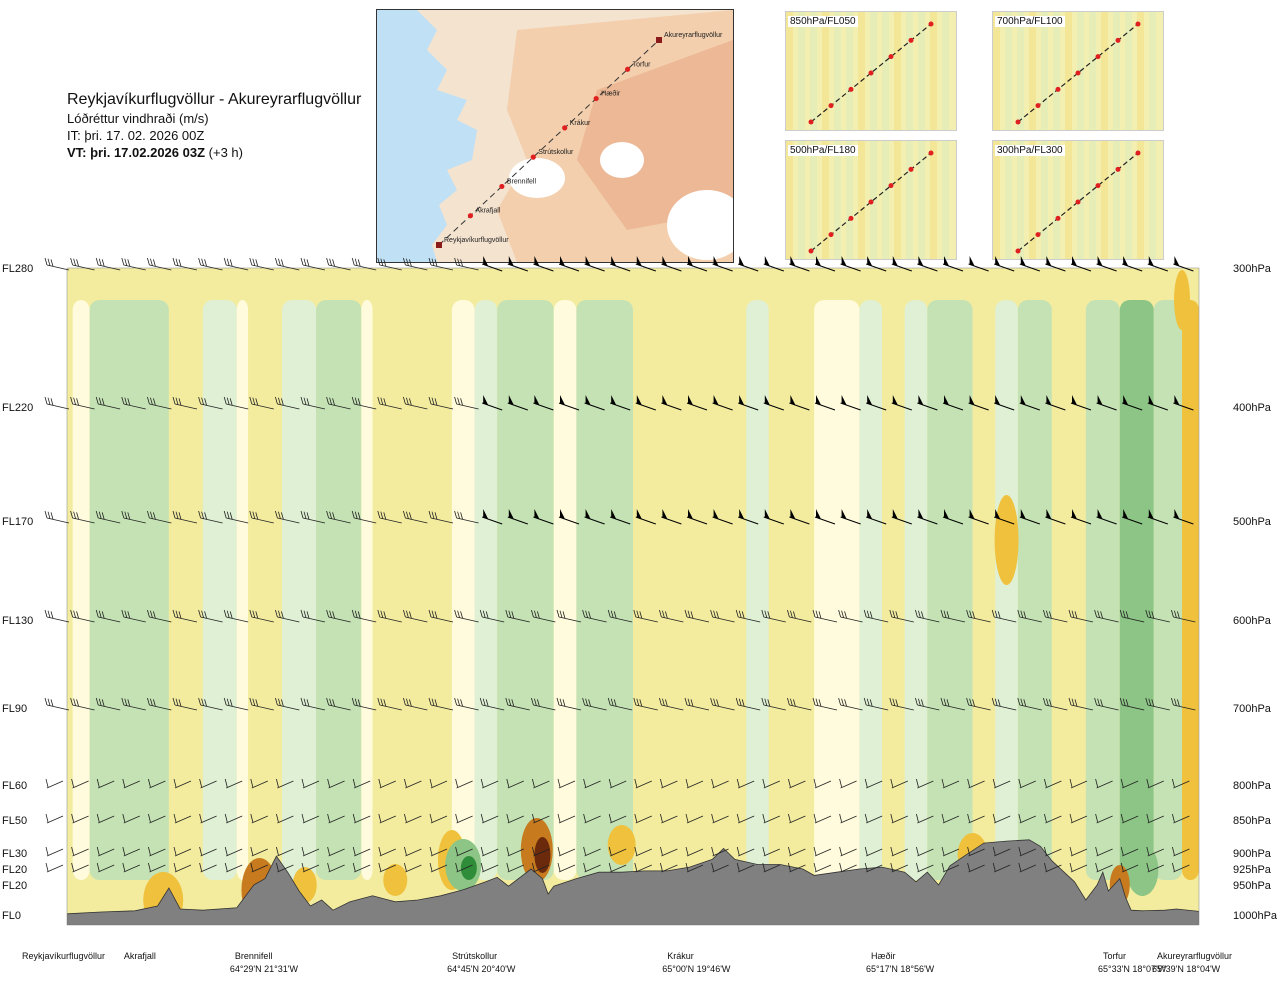 The height and width of the screenshot is (981, 1280). I want to click on mini-map-waypoint, so click(1098, 186).